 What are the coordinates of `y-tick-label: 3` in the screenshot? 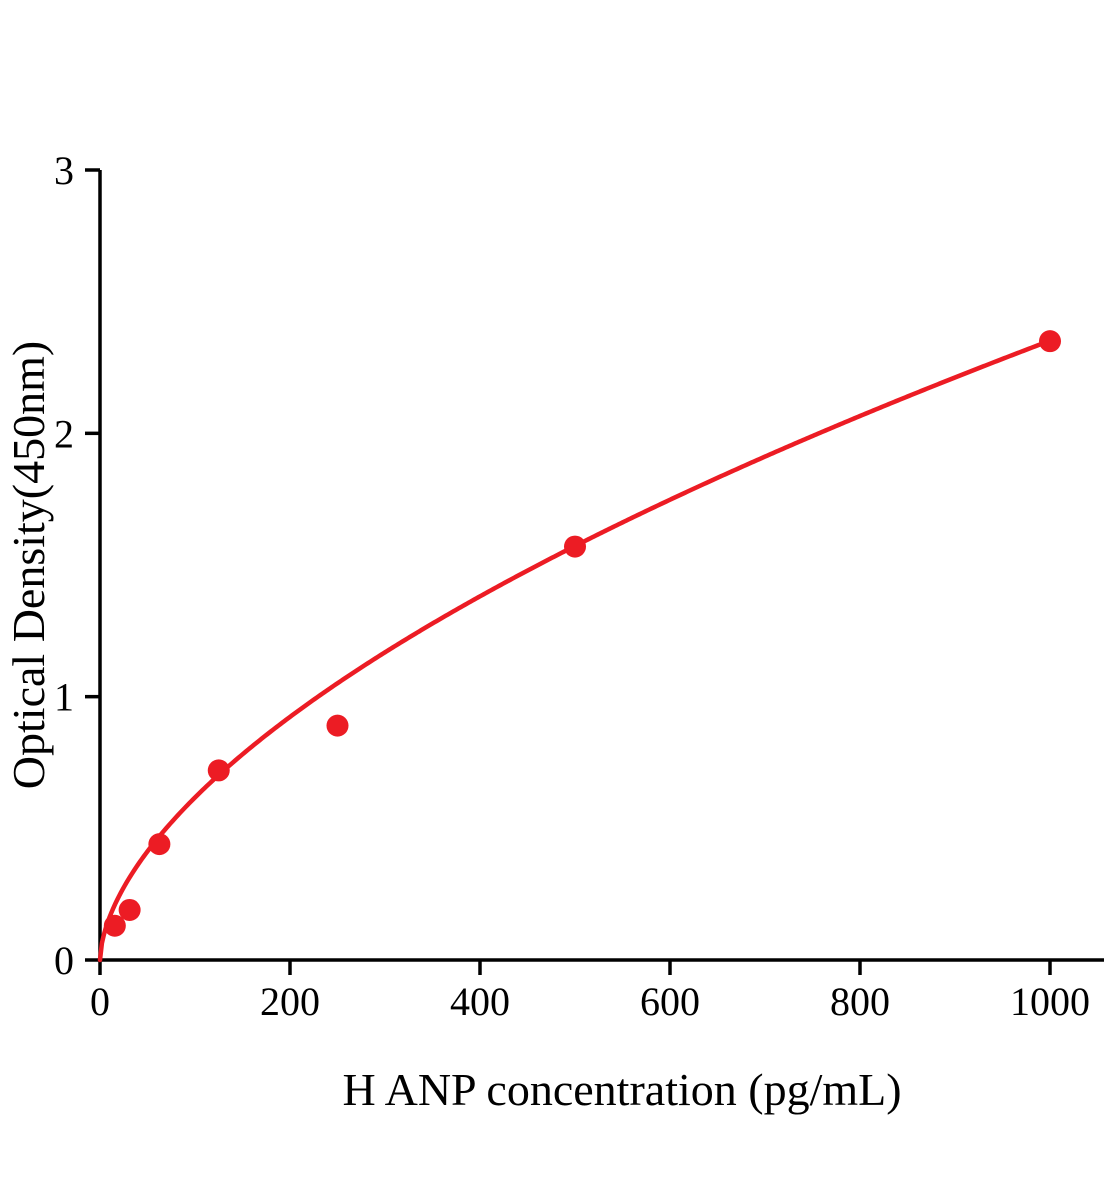 It's located at (64, 170).